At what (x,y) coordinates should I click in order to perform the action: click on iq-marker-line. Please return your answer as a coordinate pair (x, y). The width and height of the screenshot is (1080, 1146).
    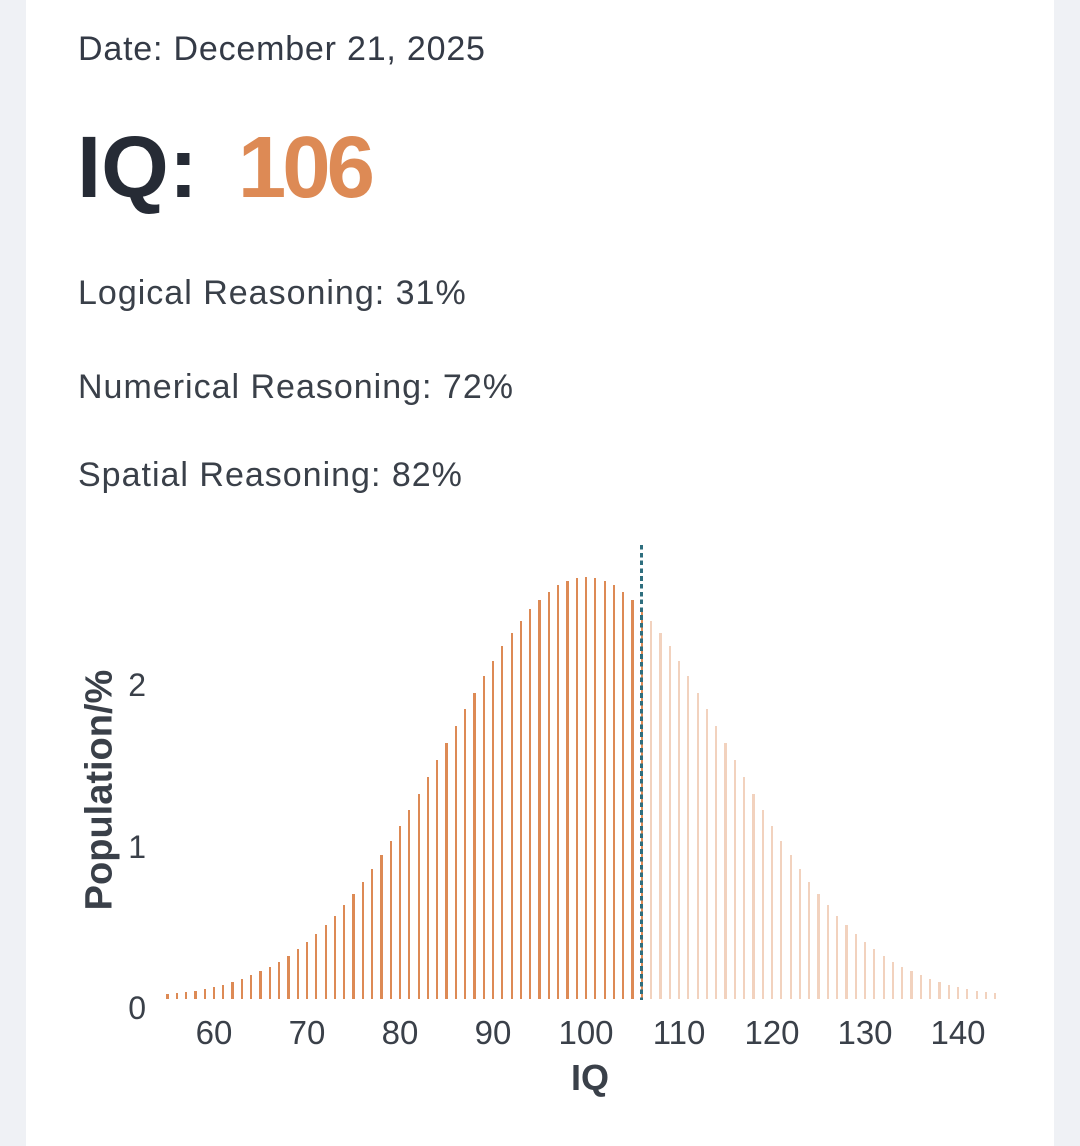
    Looking at the image, I should click on (642, 772).